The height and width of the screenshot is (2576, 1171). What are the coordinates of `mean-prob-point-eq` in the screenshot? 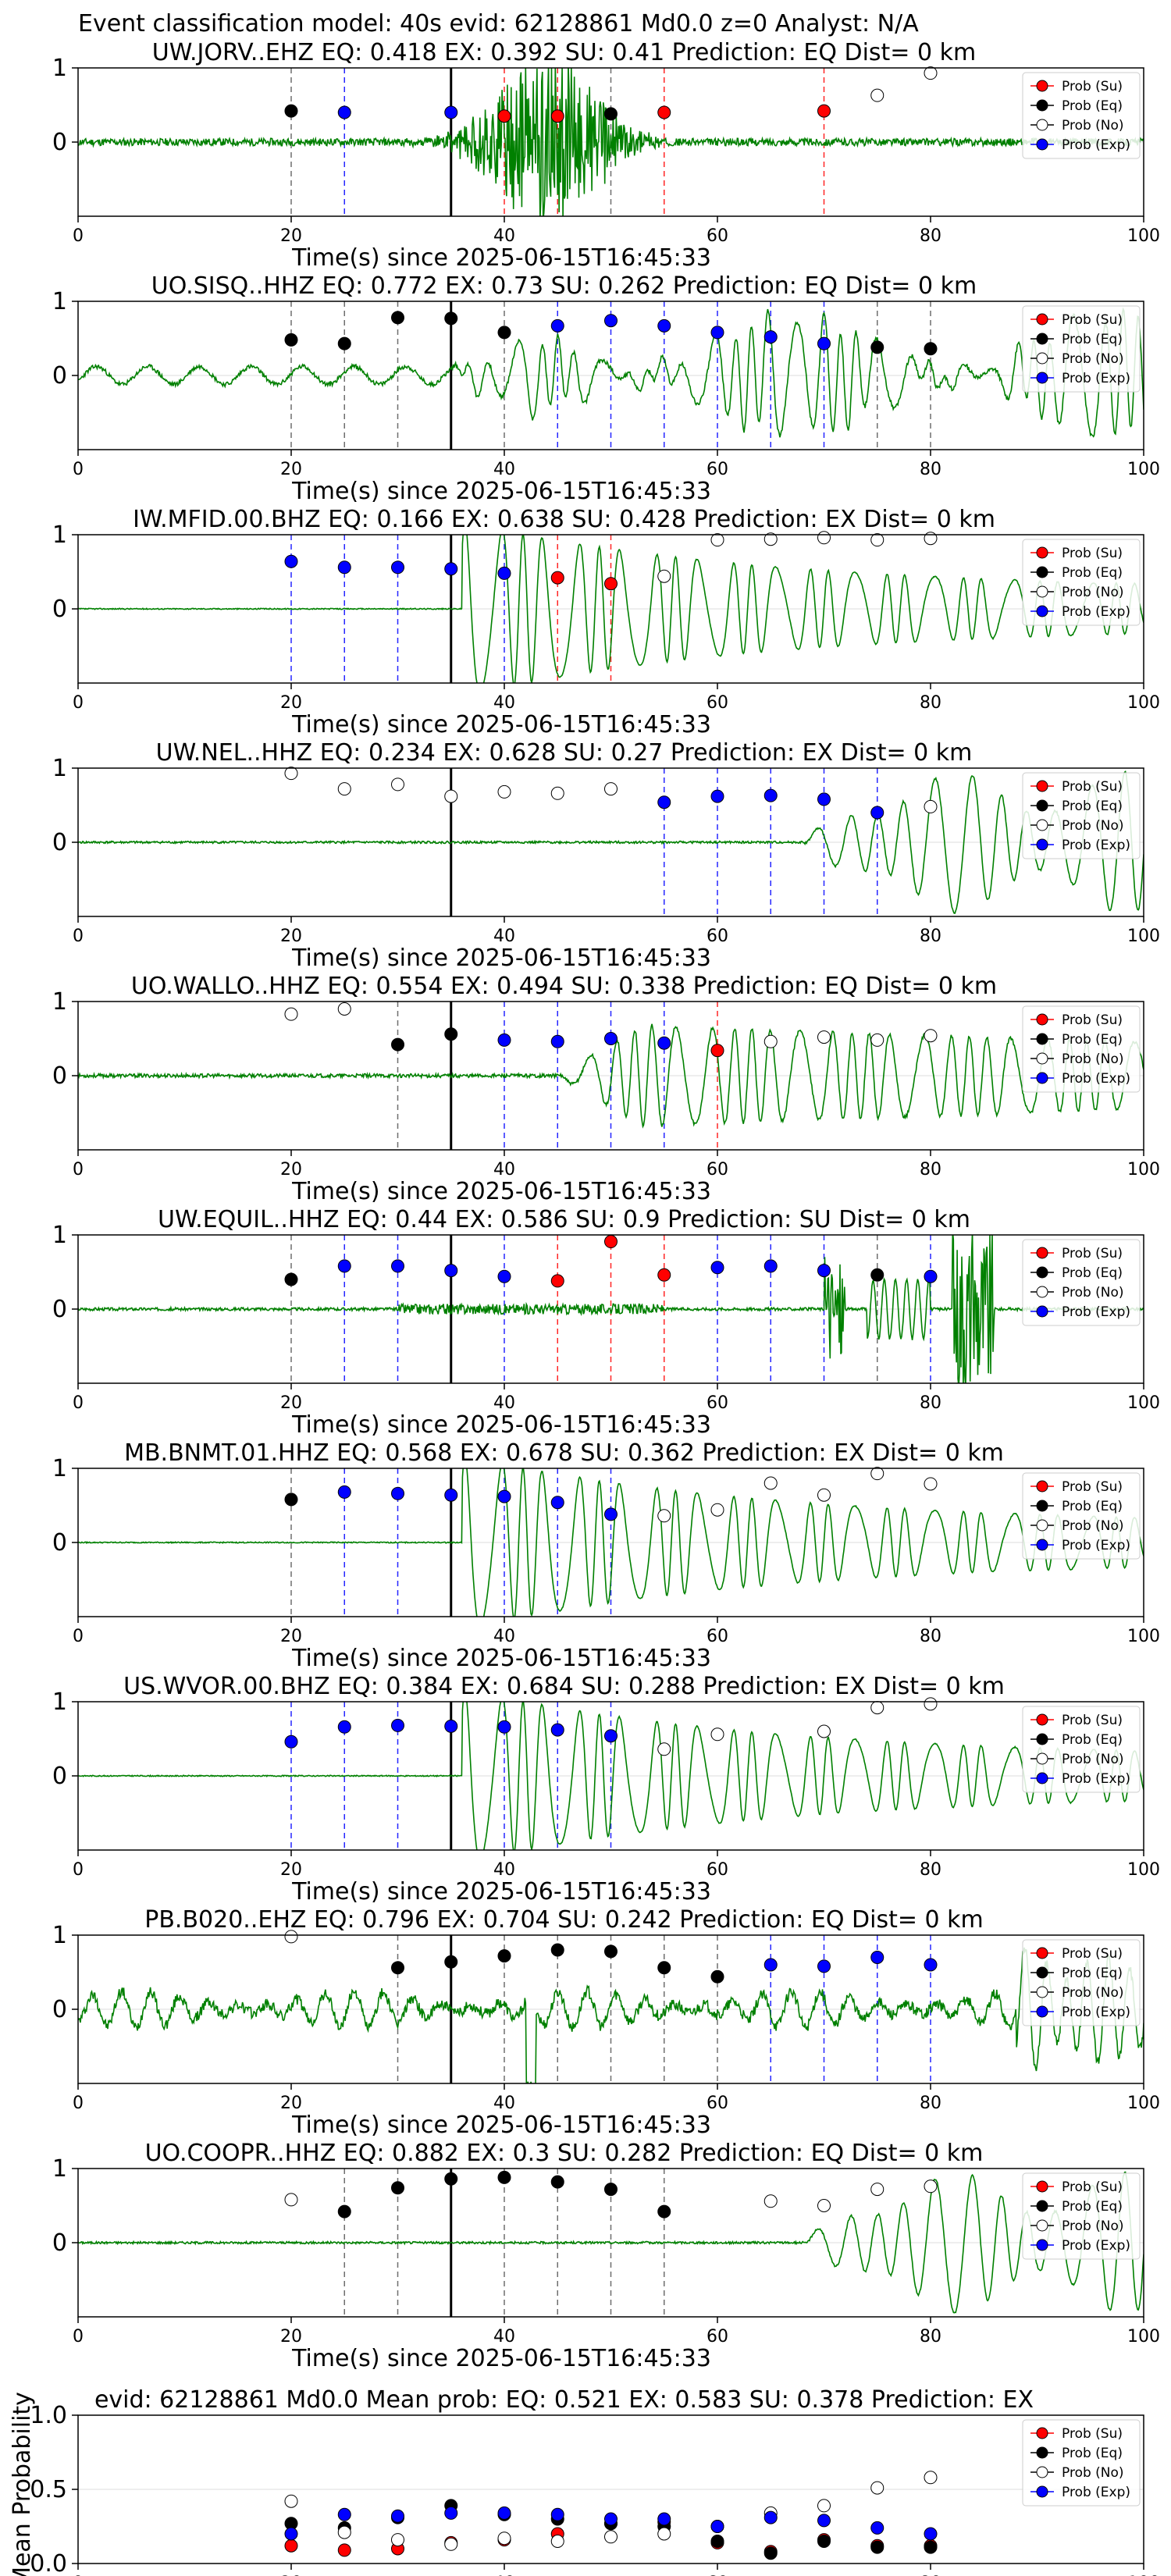 It's located at (824, 2541).